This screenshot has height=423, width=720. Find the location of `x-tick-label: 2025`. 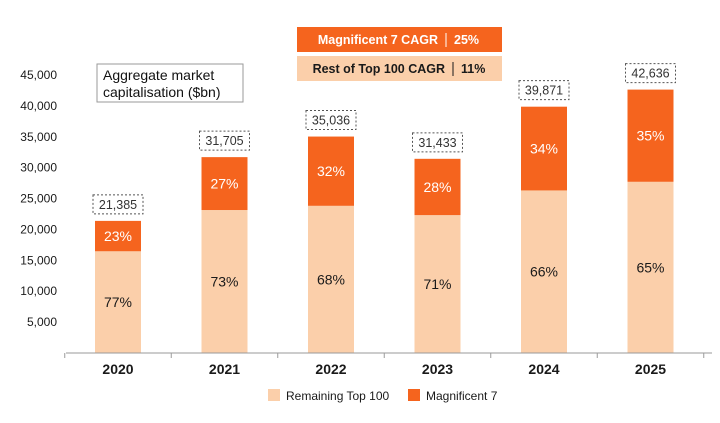

x-tick-label: 2025 is located at coordinates (650, 369).